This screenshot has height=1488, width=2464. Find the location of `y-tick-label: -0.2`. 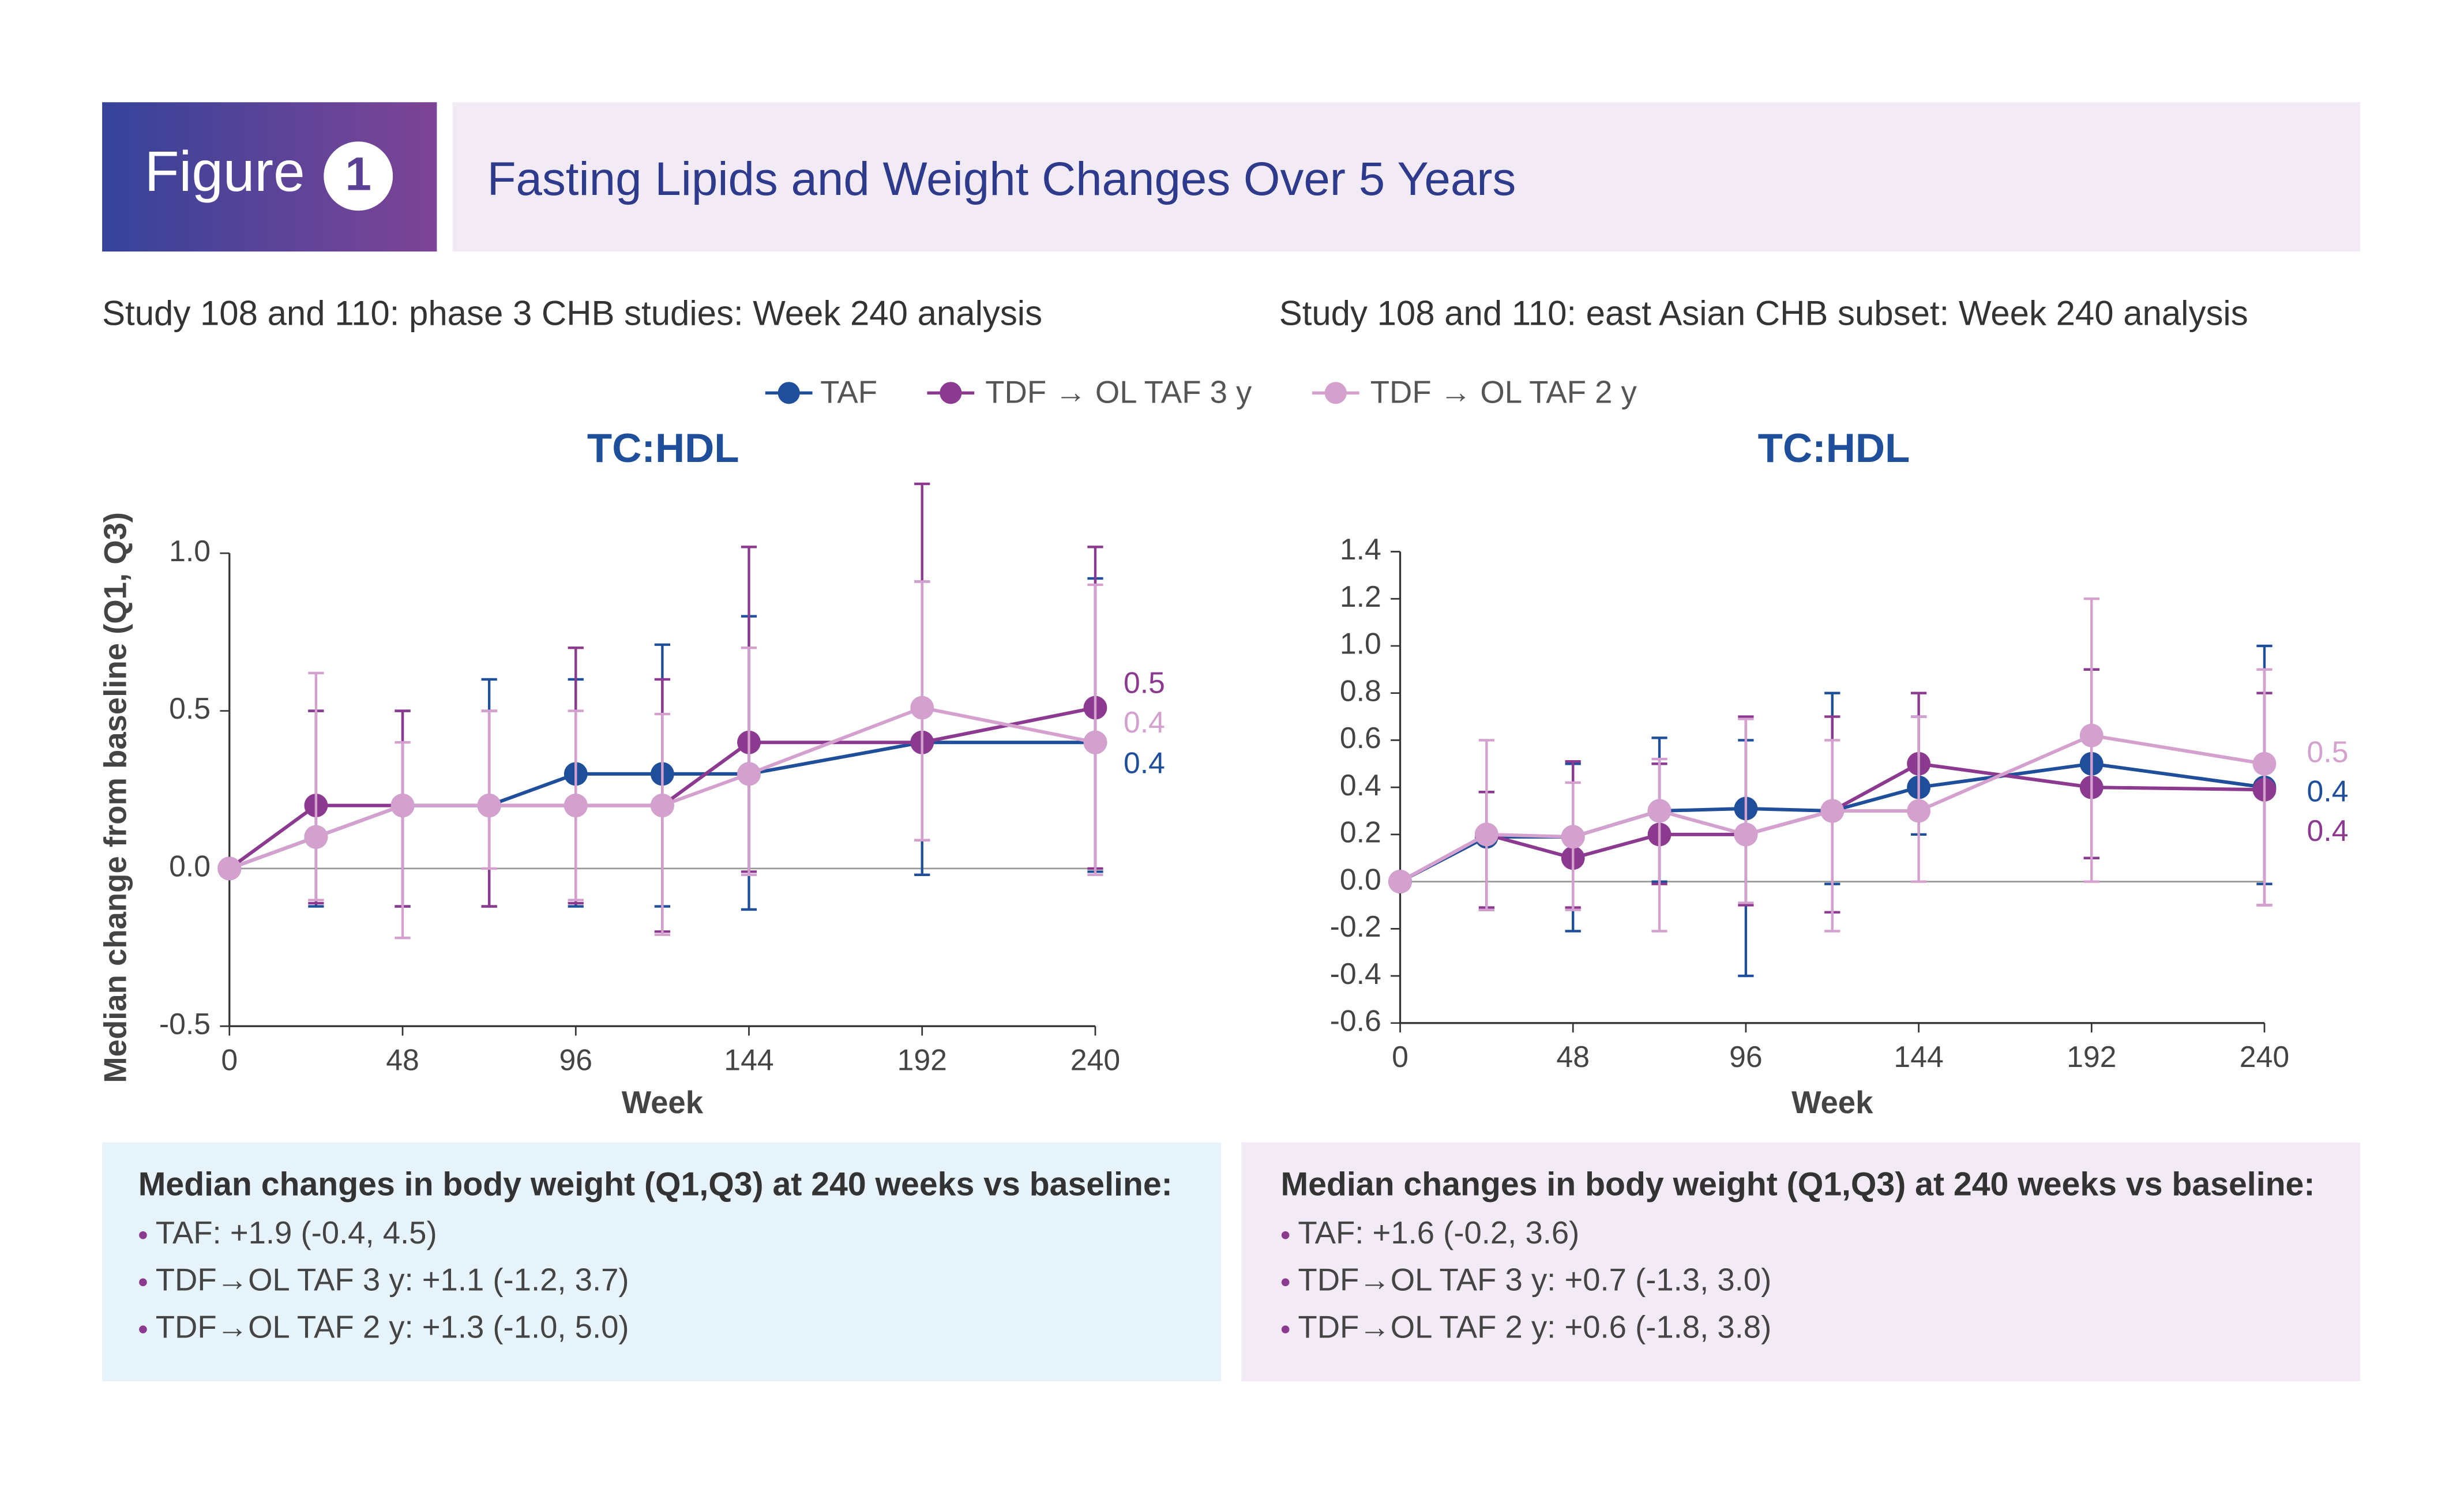

y-tick-label: -0.2 is located at coordinates (1355, 926).